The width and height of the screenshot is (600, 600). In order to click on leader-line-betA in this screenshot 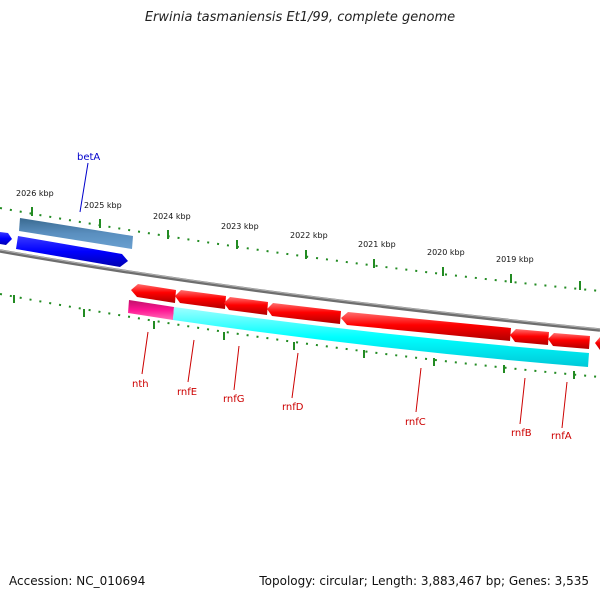, I will do `click(84, 187)`.